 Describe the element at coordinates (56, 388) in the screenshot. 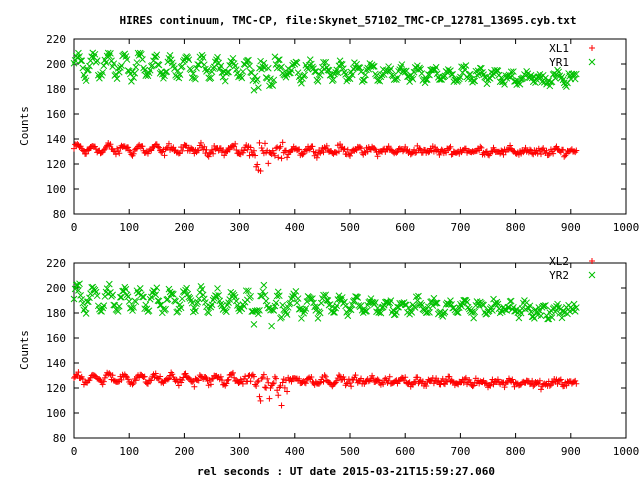

I see `y-tick-label: 120` at that location.